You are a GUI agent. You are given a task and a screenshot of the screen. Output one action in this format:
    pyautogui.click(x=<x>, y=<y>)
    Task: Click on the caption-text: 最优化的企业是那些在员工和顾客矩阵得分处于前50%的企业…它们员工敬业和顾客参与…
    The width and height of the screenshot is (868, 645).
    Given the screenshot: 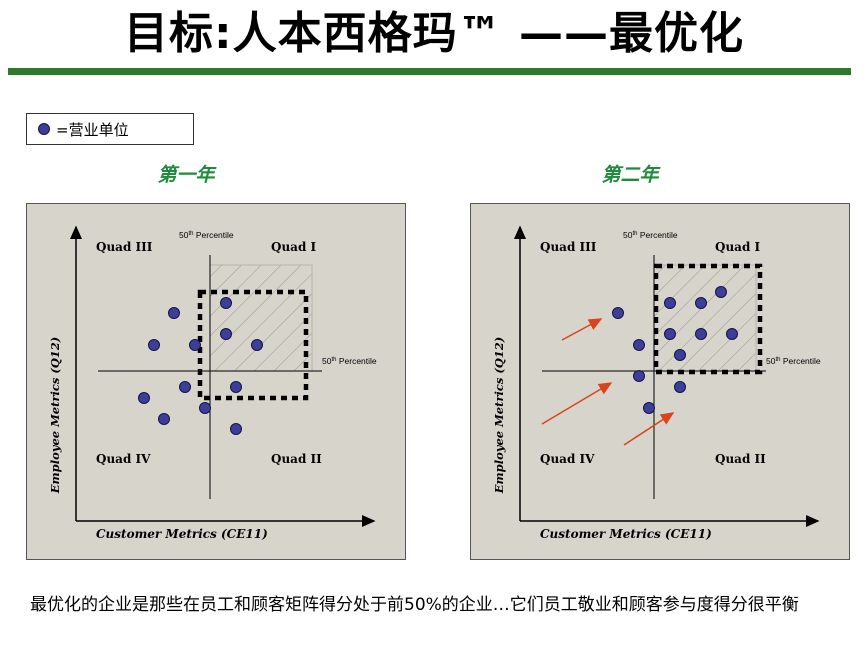 What is the action you would take?
    pyautogui.click(x=414, y=605)
    